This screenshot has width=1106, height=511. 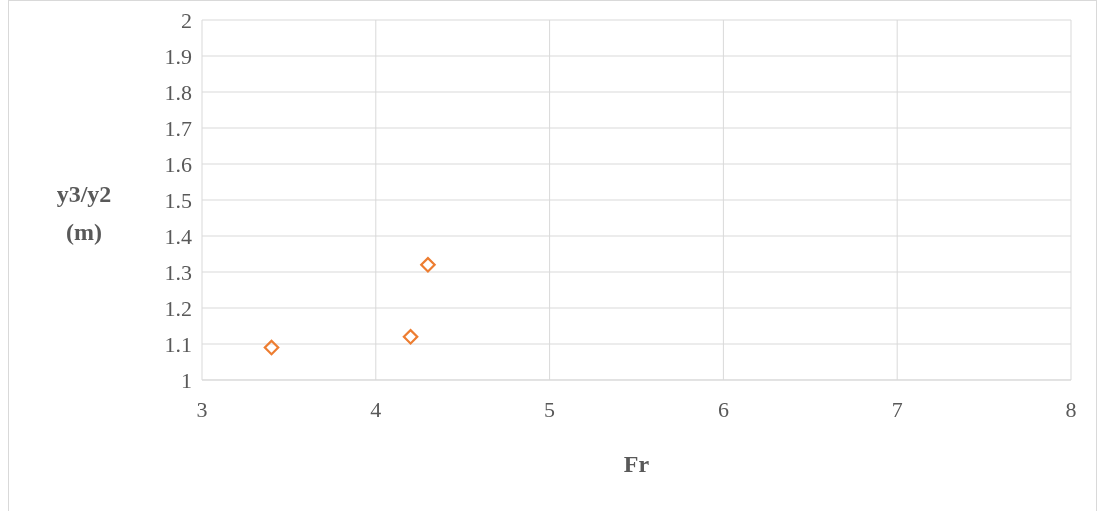 What do you see at coordinates (723, 409) in the screenshot?
I see `x-tick-label: 6` at bounding box center [723, 409].